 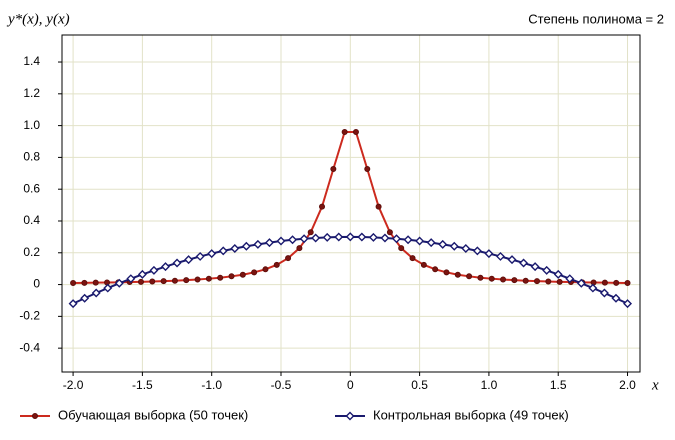 What do you see at coordinates (142, 385) in the screenshot?
I see `x-tick-label: -1.5` at bounding box center [142, 385].